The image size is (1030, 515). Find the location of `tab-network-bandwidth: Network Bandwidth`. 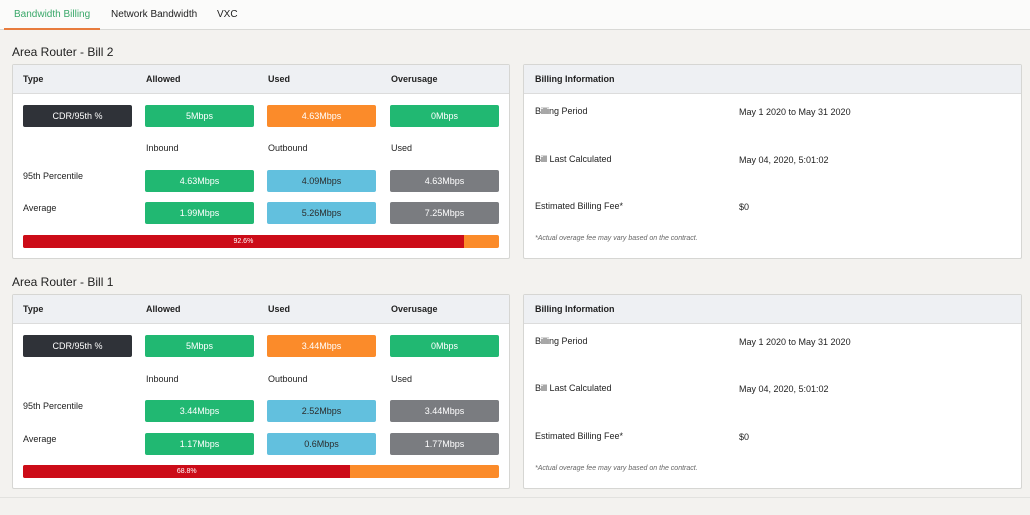

tab-network-bandwidth: Network Bandwidth is located at coordinates (154, 14).